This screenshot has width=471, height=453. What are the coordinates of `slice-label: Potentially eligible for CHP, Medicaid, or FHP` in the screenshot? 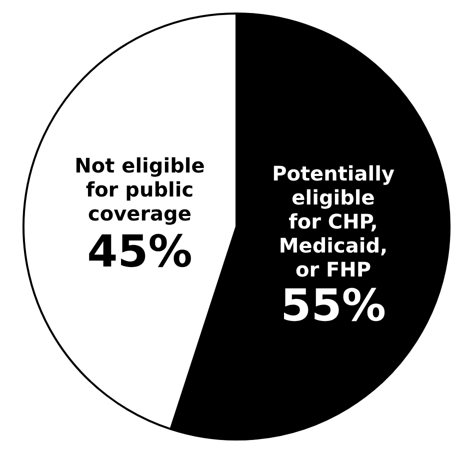 It's located at (333, 221).